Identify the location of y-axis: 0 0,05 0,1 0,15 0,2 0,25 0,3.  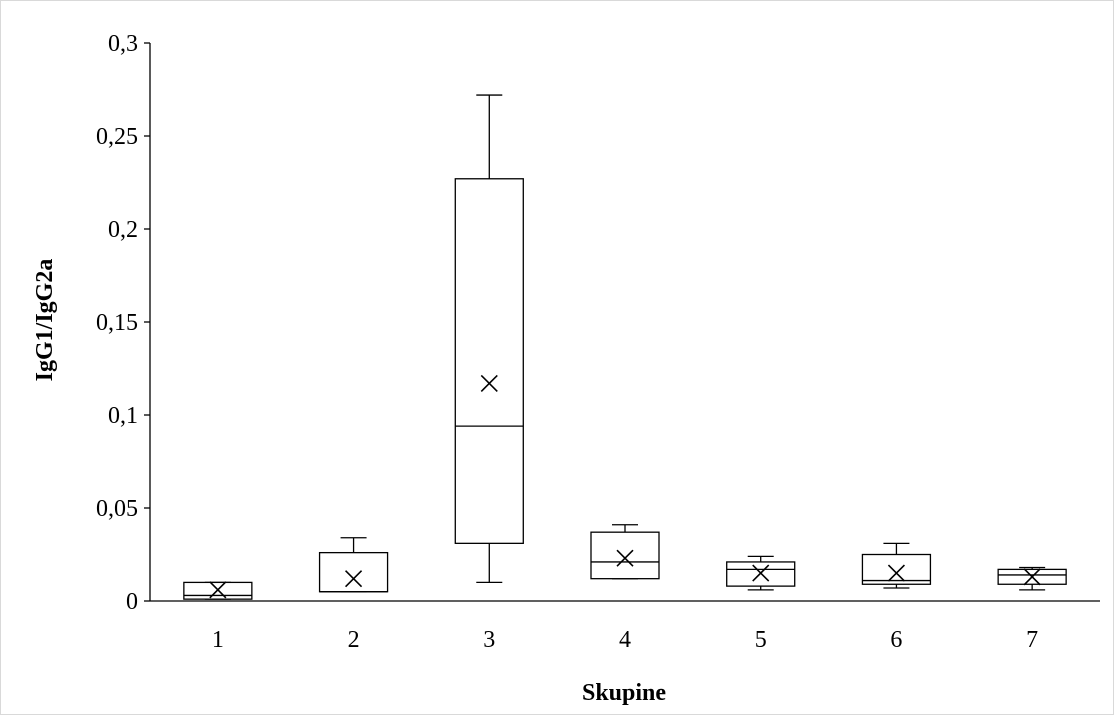
(123, 323).